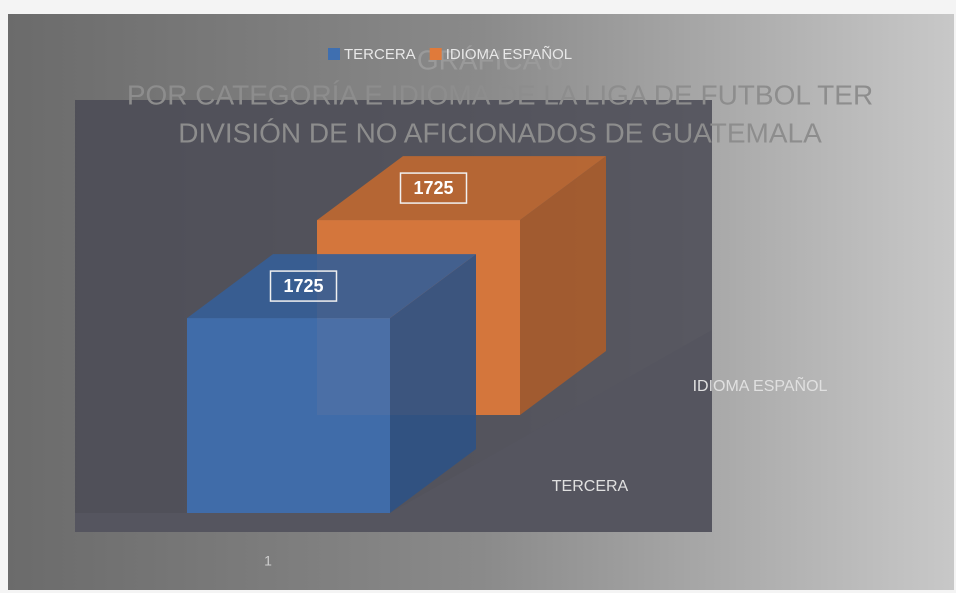 This screenshot has width=956, height=593. I want to click on x-tick-label: 1, so click(268, 561).